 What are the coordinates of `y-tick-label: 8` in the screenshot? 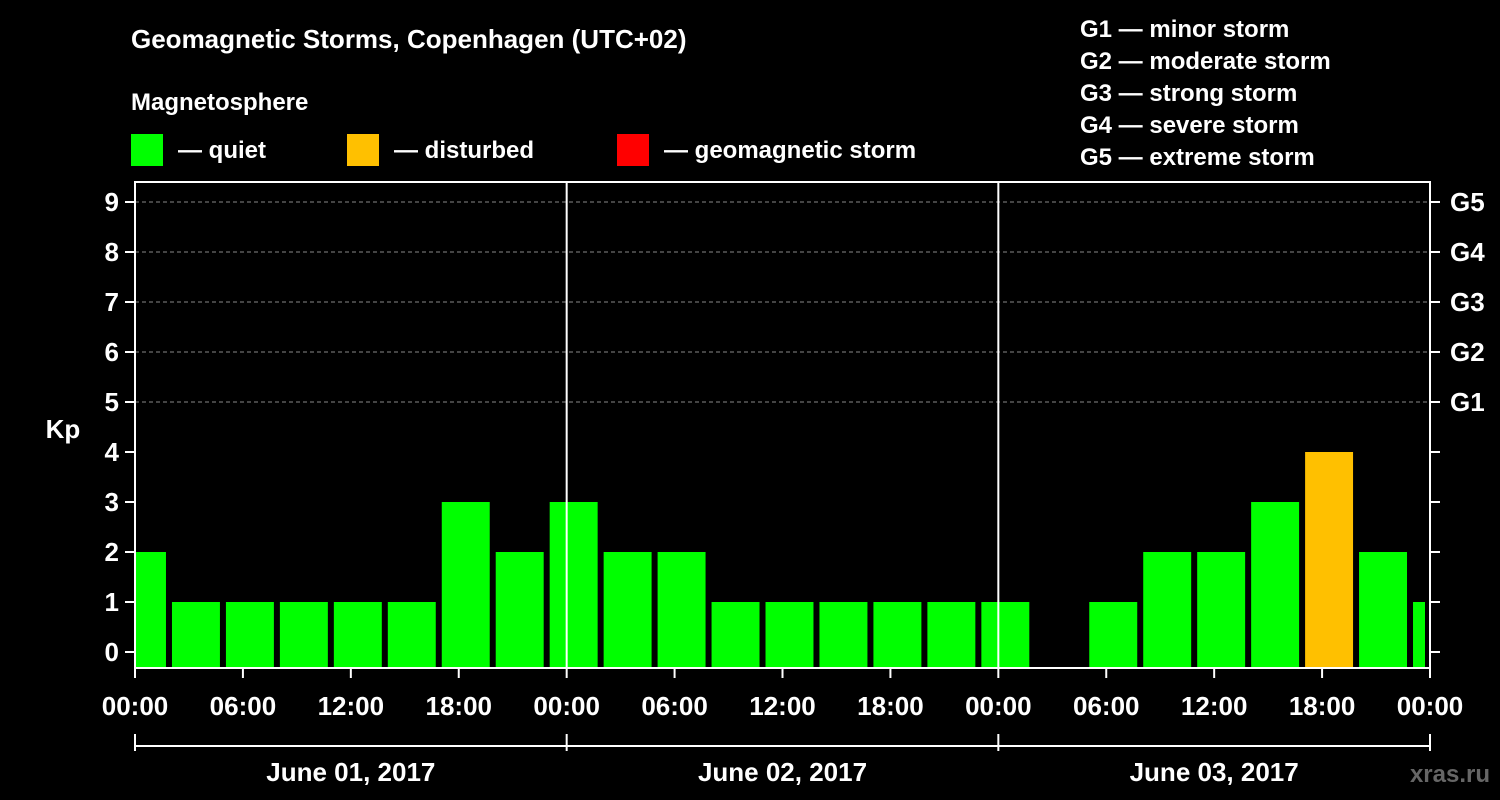 It's located at (112, 252).